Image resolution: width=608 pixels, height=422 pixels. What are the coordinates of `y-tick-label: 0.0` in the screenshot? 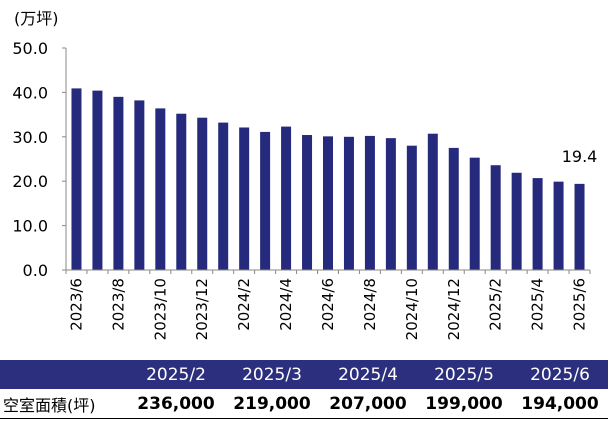 It's located at (35, 270).